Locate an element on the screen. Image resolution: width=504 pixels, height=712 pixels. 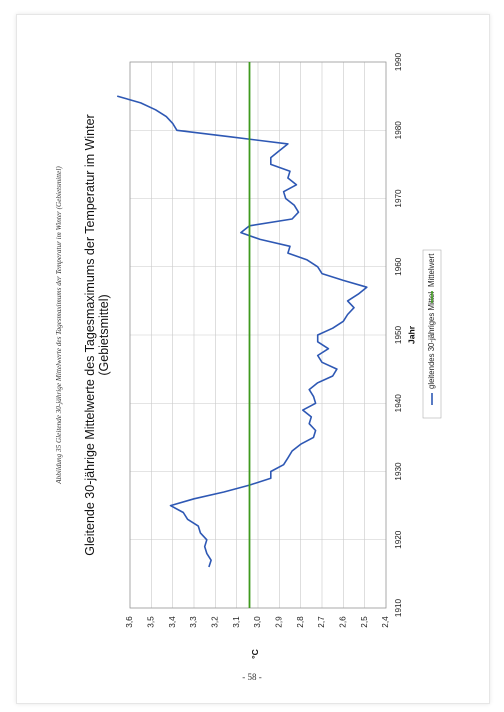
value-tick-label: 2,5 is located at coordinates (364, 622).